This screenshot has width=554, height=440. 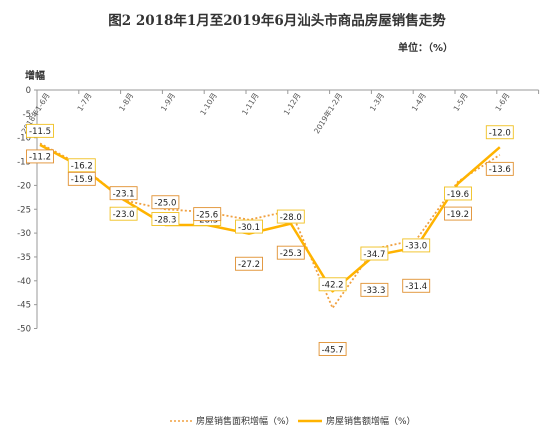 I want to click on data-label: -33.3, so click(x=374, y=291).